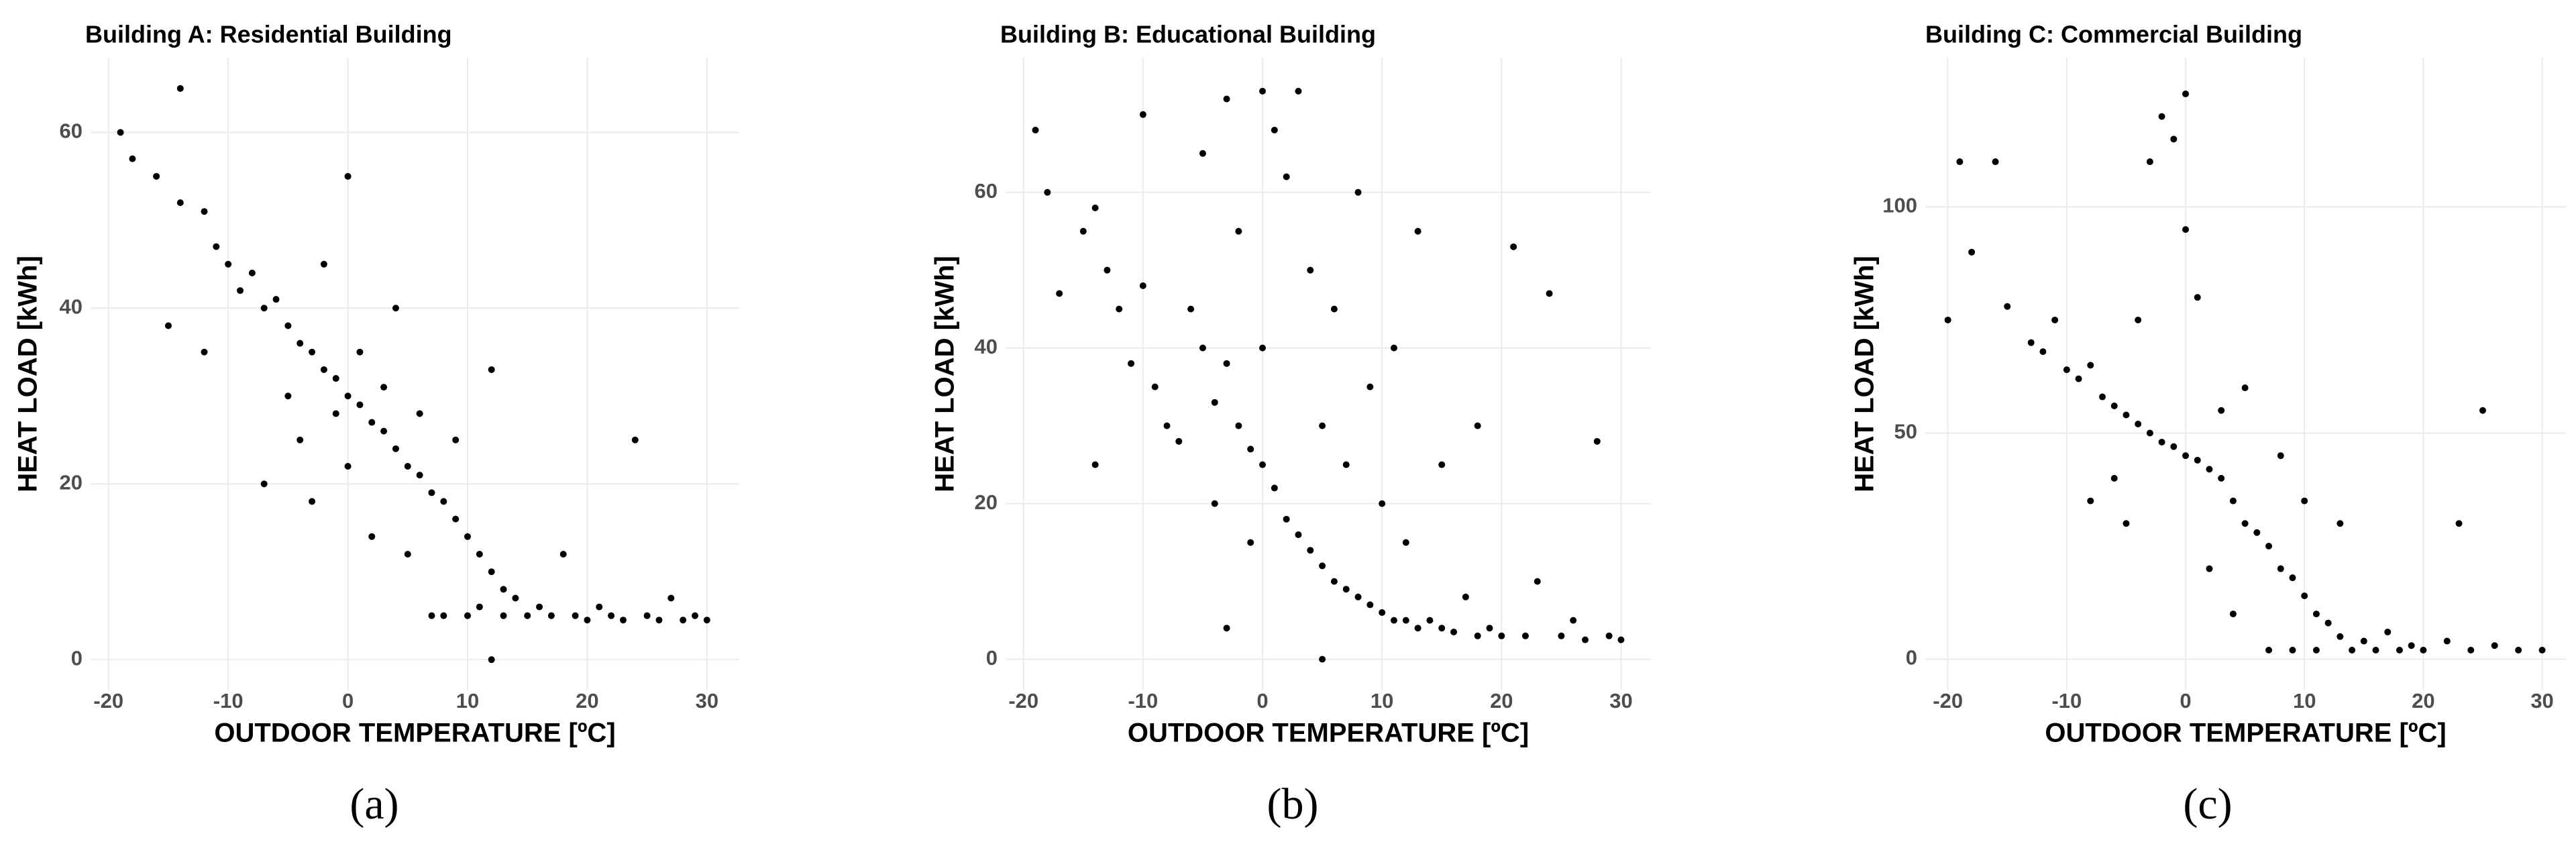 Image resolution: width=2576 pixels, height=842 pixels. Describe the element at coordinates (2113, 34) in the screenshot. I see `chart-title: Building C: Commercial Building` at that location.